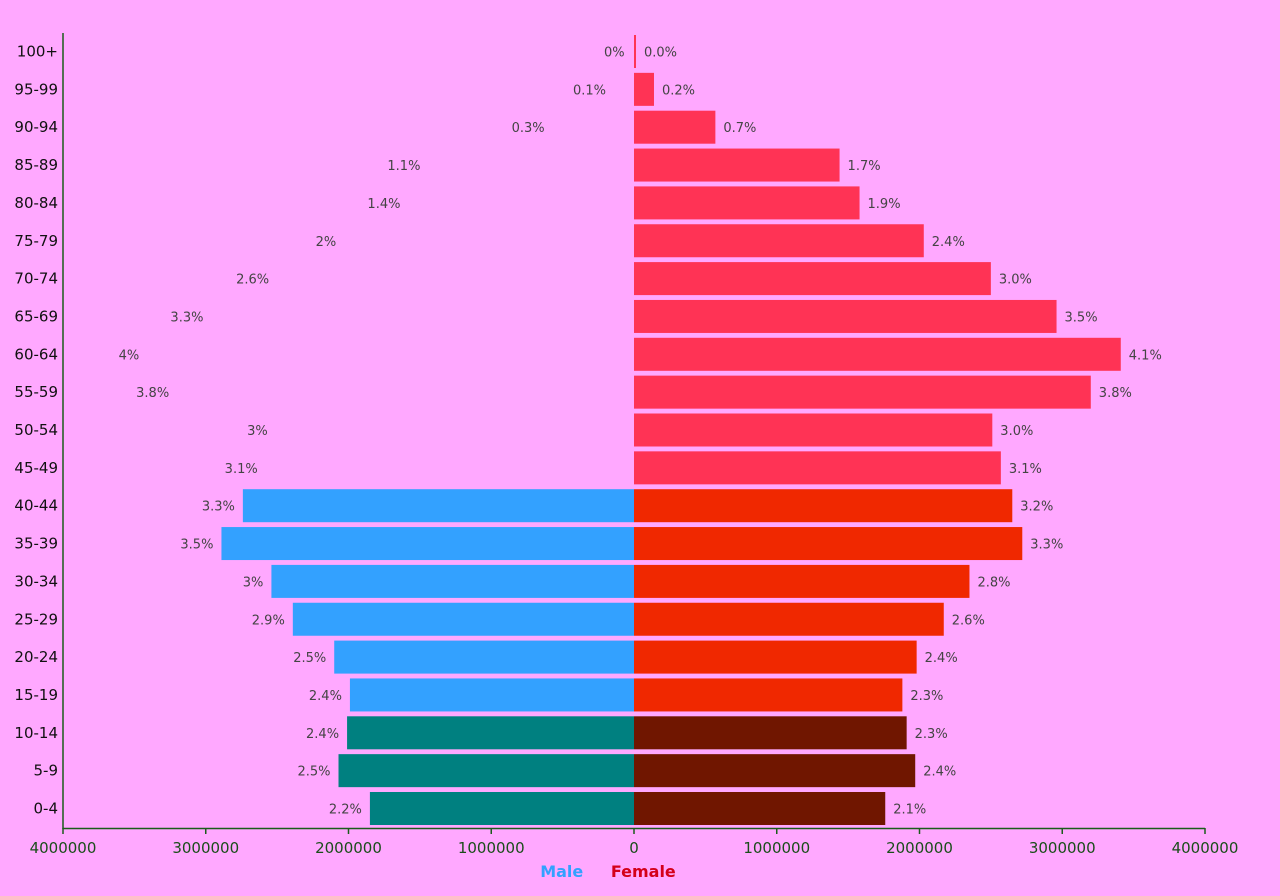 This screenshot has width=1280, height=896. Describe the element at coordinates (776, 848) in the screenshot. I see `x-tick-label-5: 1000000` at that location.